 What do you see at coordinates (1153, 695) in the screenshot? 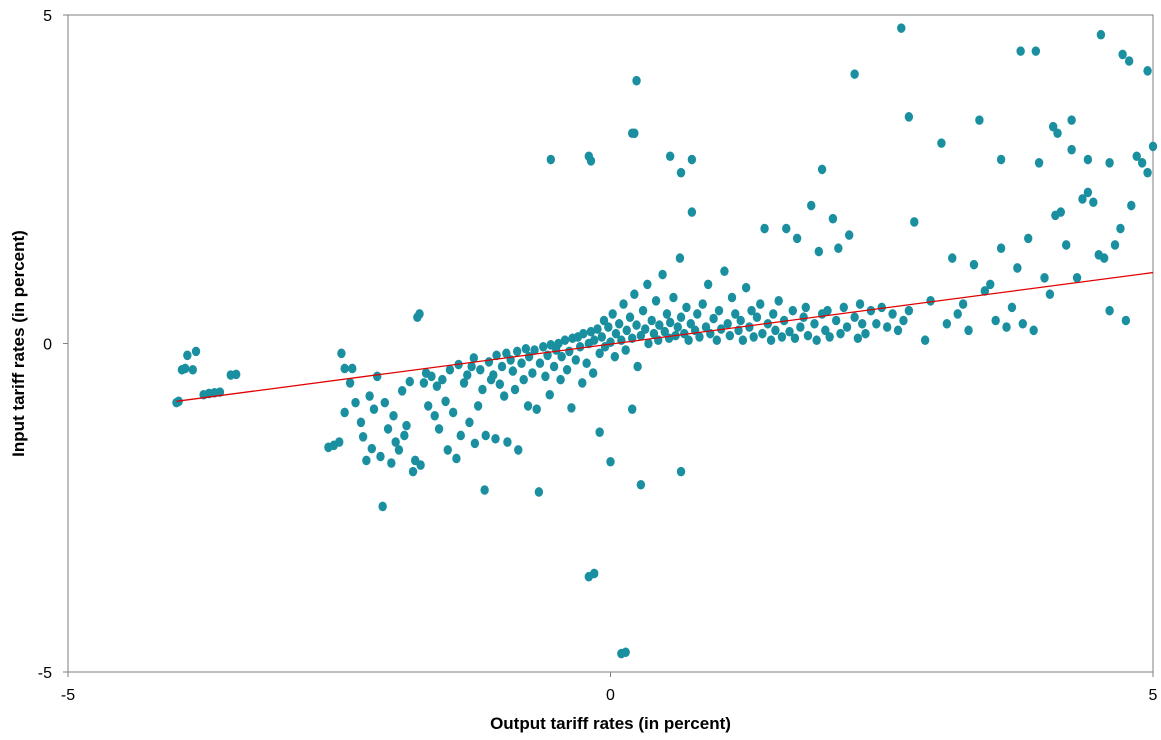
I see `x-tick-label: 5` at bounding box center [1153, 695].